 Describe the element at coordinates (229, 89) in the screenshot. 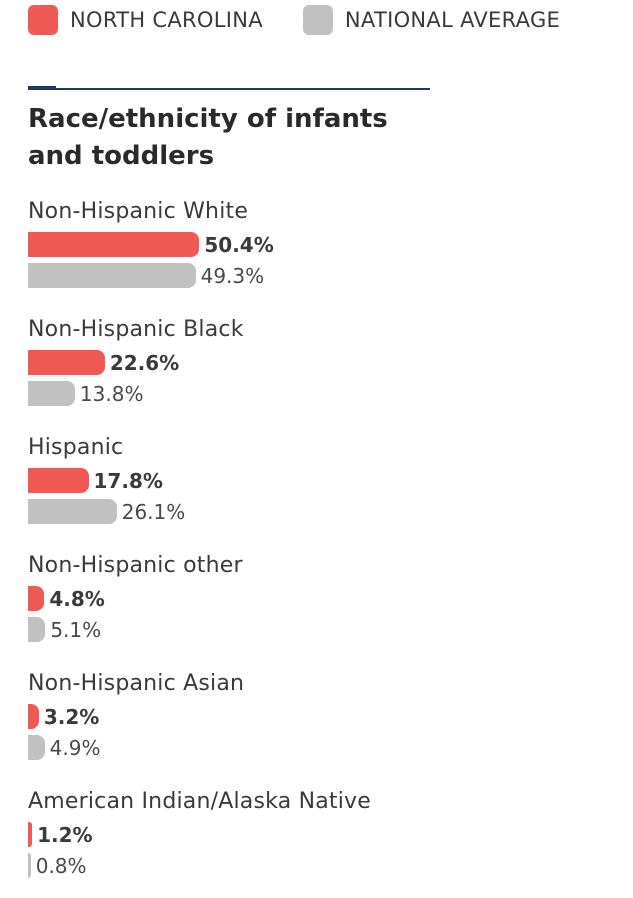

I see `section-divider` at that location.